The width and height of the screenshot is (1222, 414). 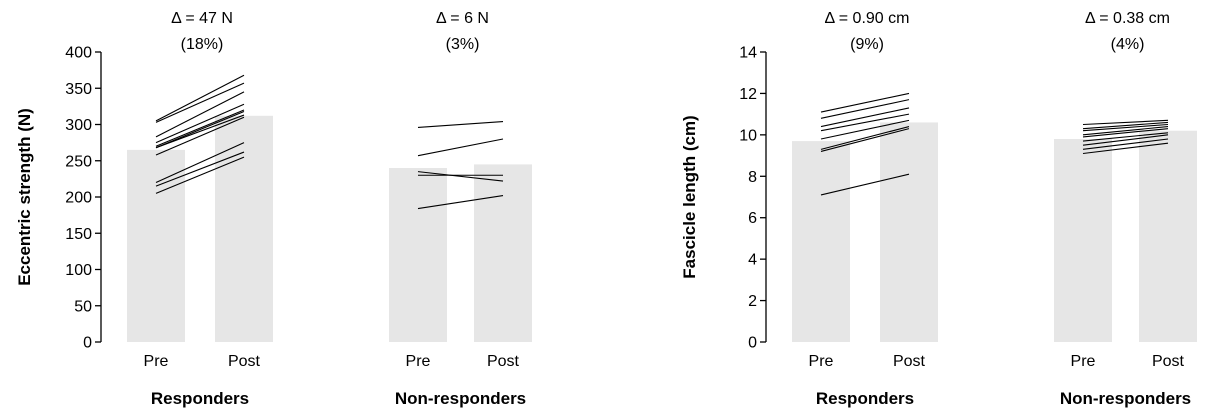 What do you see at coordinates (748, 135) in the screenshot?
I see `y-tick-label: 10` at bounding box center [748, 135].